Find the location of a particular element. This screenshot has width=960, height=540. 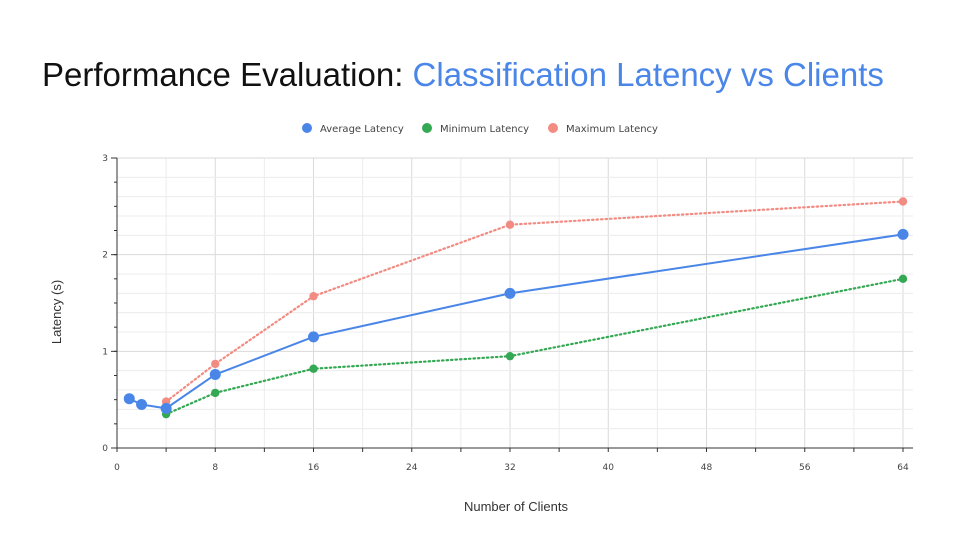

legend-label-average-latency: Average Latency is located at coordinates (362, 129).